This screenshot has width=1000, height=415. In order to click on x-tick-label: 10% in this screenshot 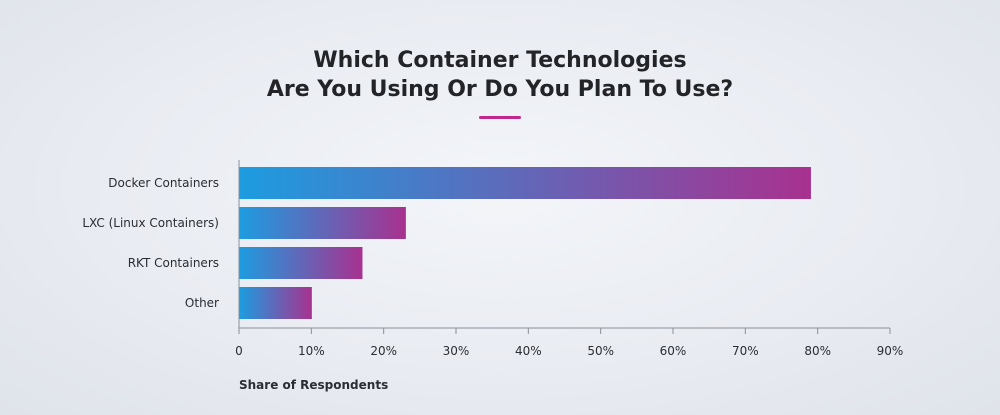, I will do `click(311, 351)`.